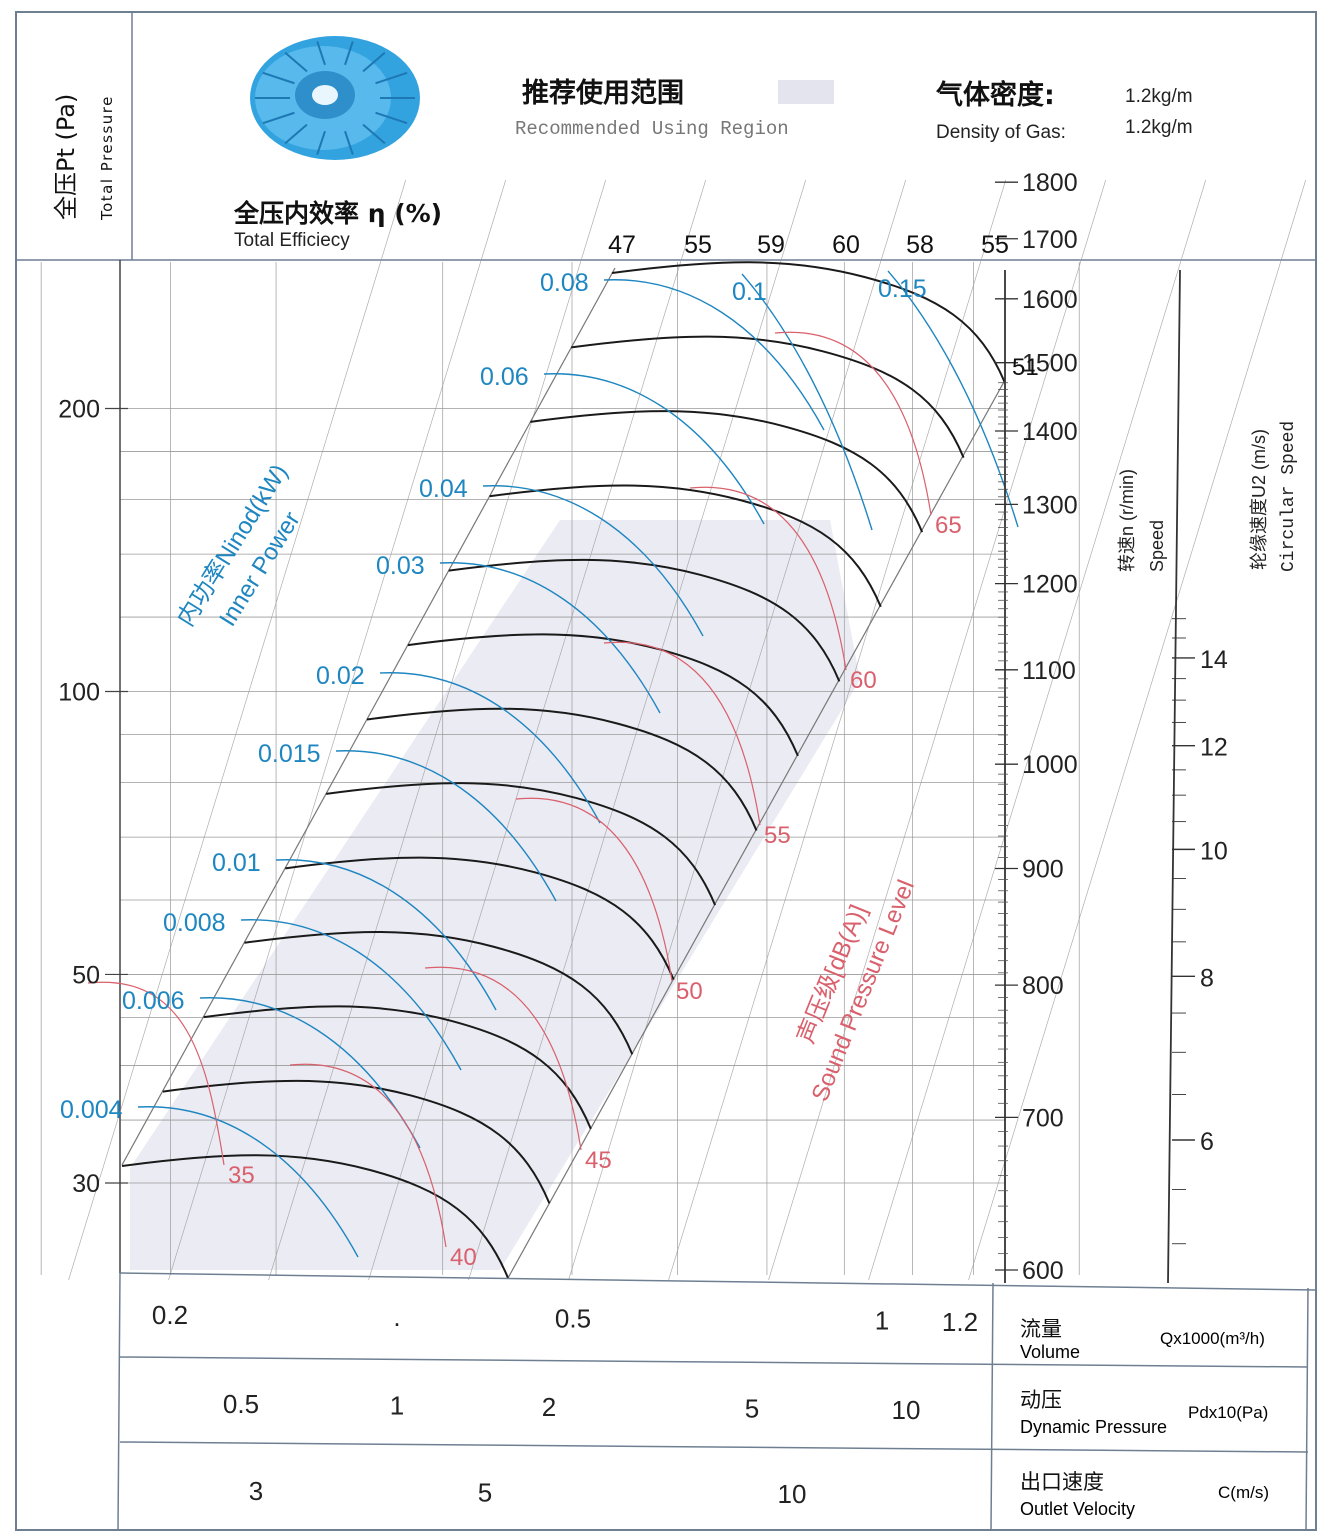 The height and width of the screenshot is (1535, 1320). What do you see at coordinates (1050, 505) in the screenshot?
I see `speed-tick-label: 1300` at bounding box center [1050, 505].